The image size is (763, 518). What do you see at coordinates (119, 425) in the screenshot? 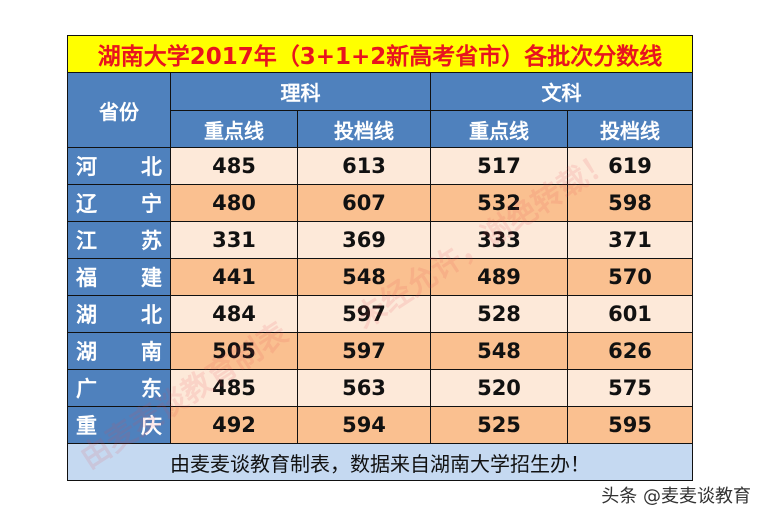
I see `province-cell: 重庆` at bounding box center [119, 425].